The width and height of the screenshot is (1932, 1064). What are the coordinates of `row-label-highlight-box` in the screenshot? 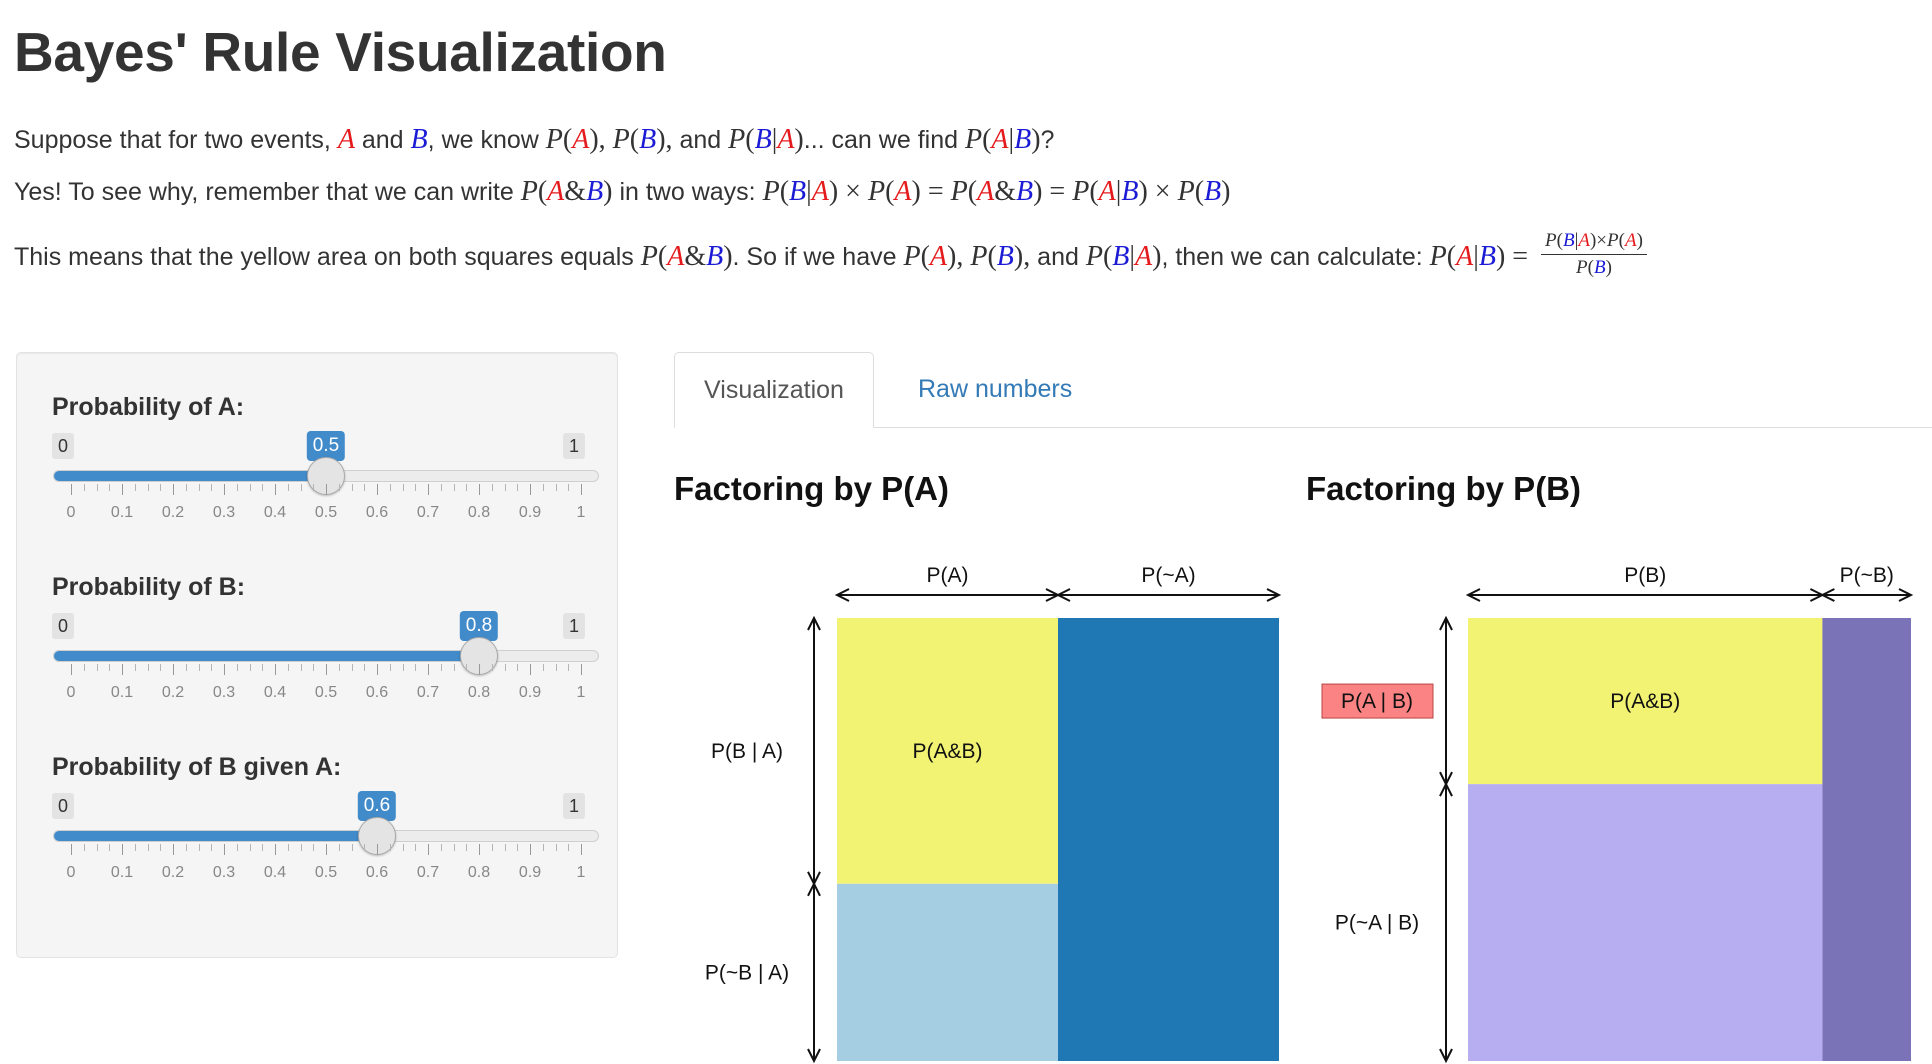 It's located at (1377, 701).